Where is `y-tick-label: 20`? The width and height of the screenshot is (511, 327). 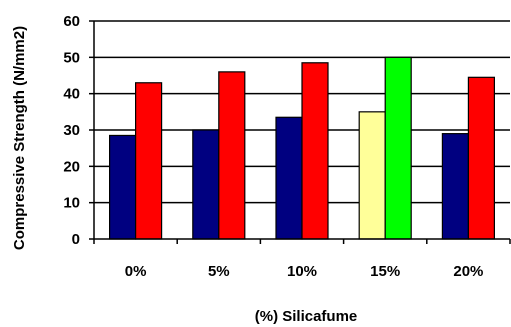
y-tick-label: 20 is located at coordinates (71, 166).